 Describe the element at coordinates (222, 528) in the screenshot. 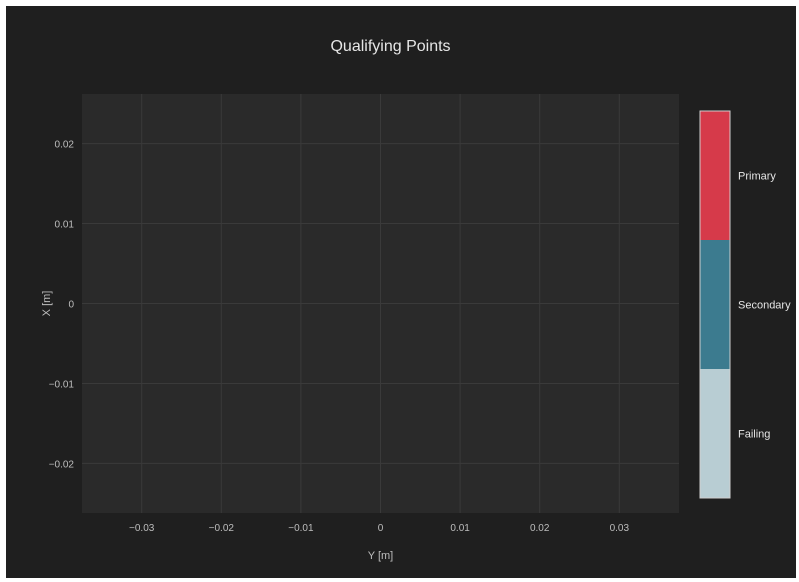

I see `x-tick-label: −0.02` at that location.